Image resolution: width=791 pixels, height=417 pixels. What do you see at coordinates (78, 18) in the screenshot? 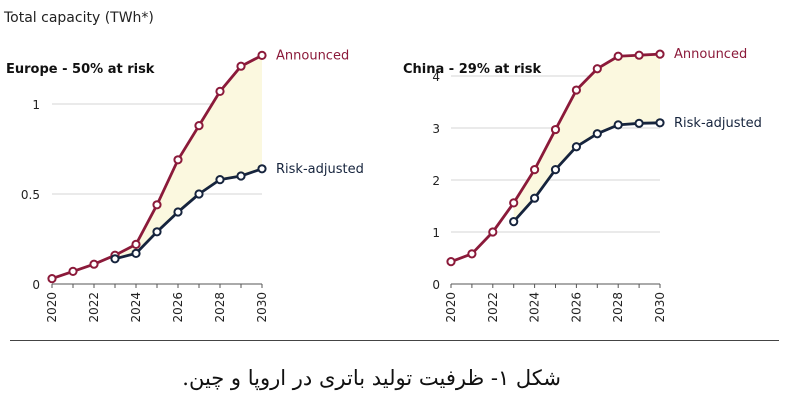
I see `figure-title: Total capacity (TWh*)` at bounding box center [78, 18].